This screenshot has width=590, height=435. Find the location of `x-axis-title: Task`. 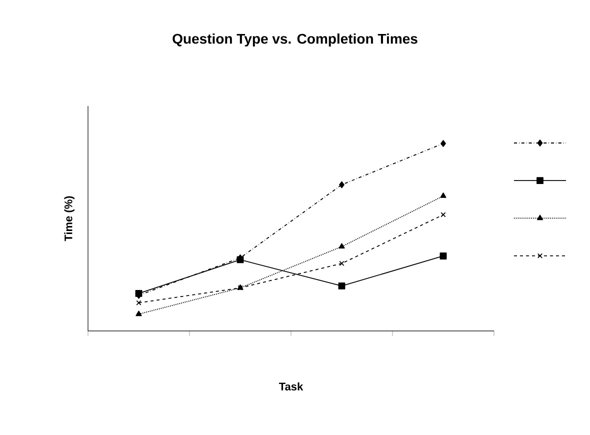

x-axis-title: Task is located at coordinates (291, 386).